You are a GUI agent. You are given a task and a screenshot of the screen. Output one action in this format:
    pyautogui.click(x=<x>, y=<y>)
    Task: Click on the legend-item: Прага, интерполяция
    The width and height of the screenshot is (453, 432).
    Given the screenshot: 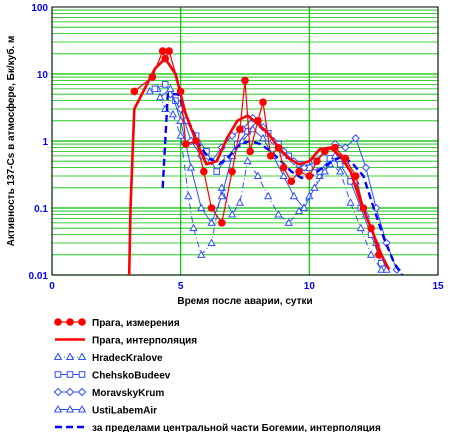 What is the action you would take?
    pyautogui.click(x=126, y=341)
    